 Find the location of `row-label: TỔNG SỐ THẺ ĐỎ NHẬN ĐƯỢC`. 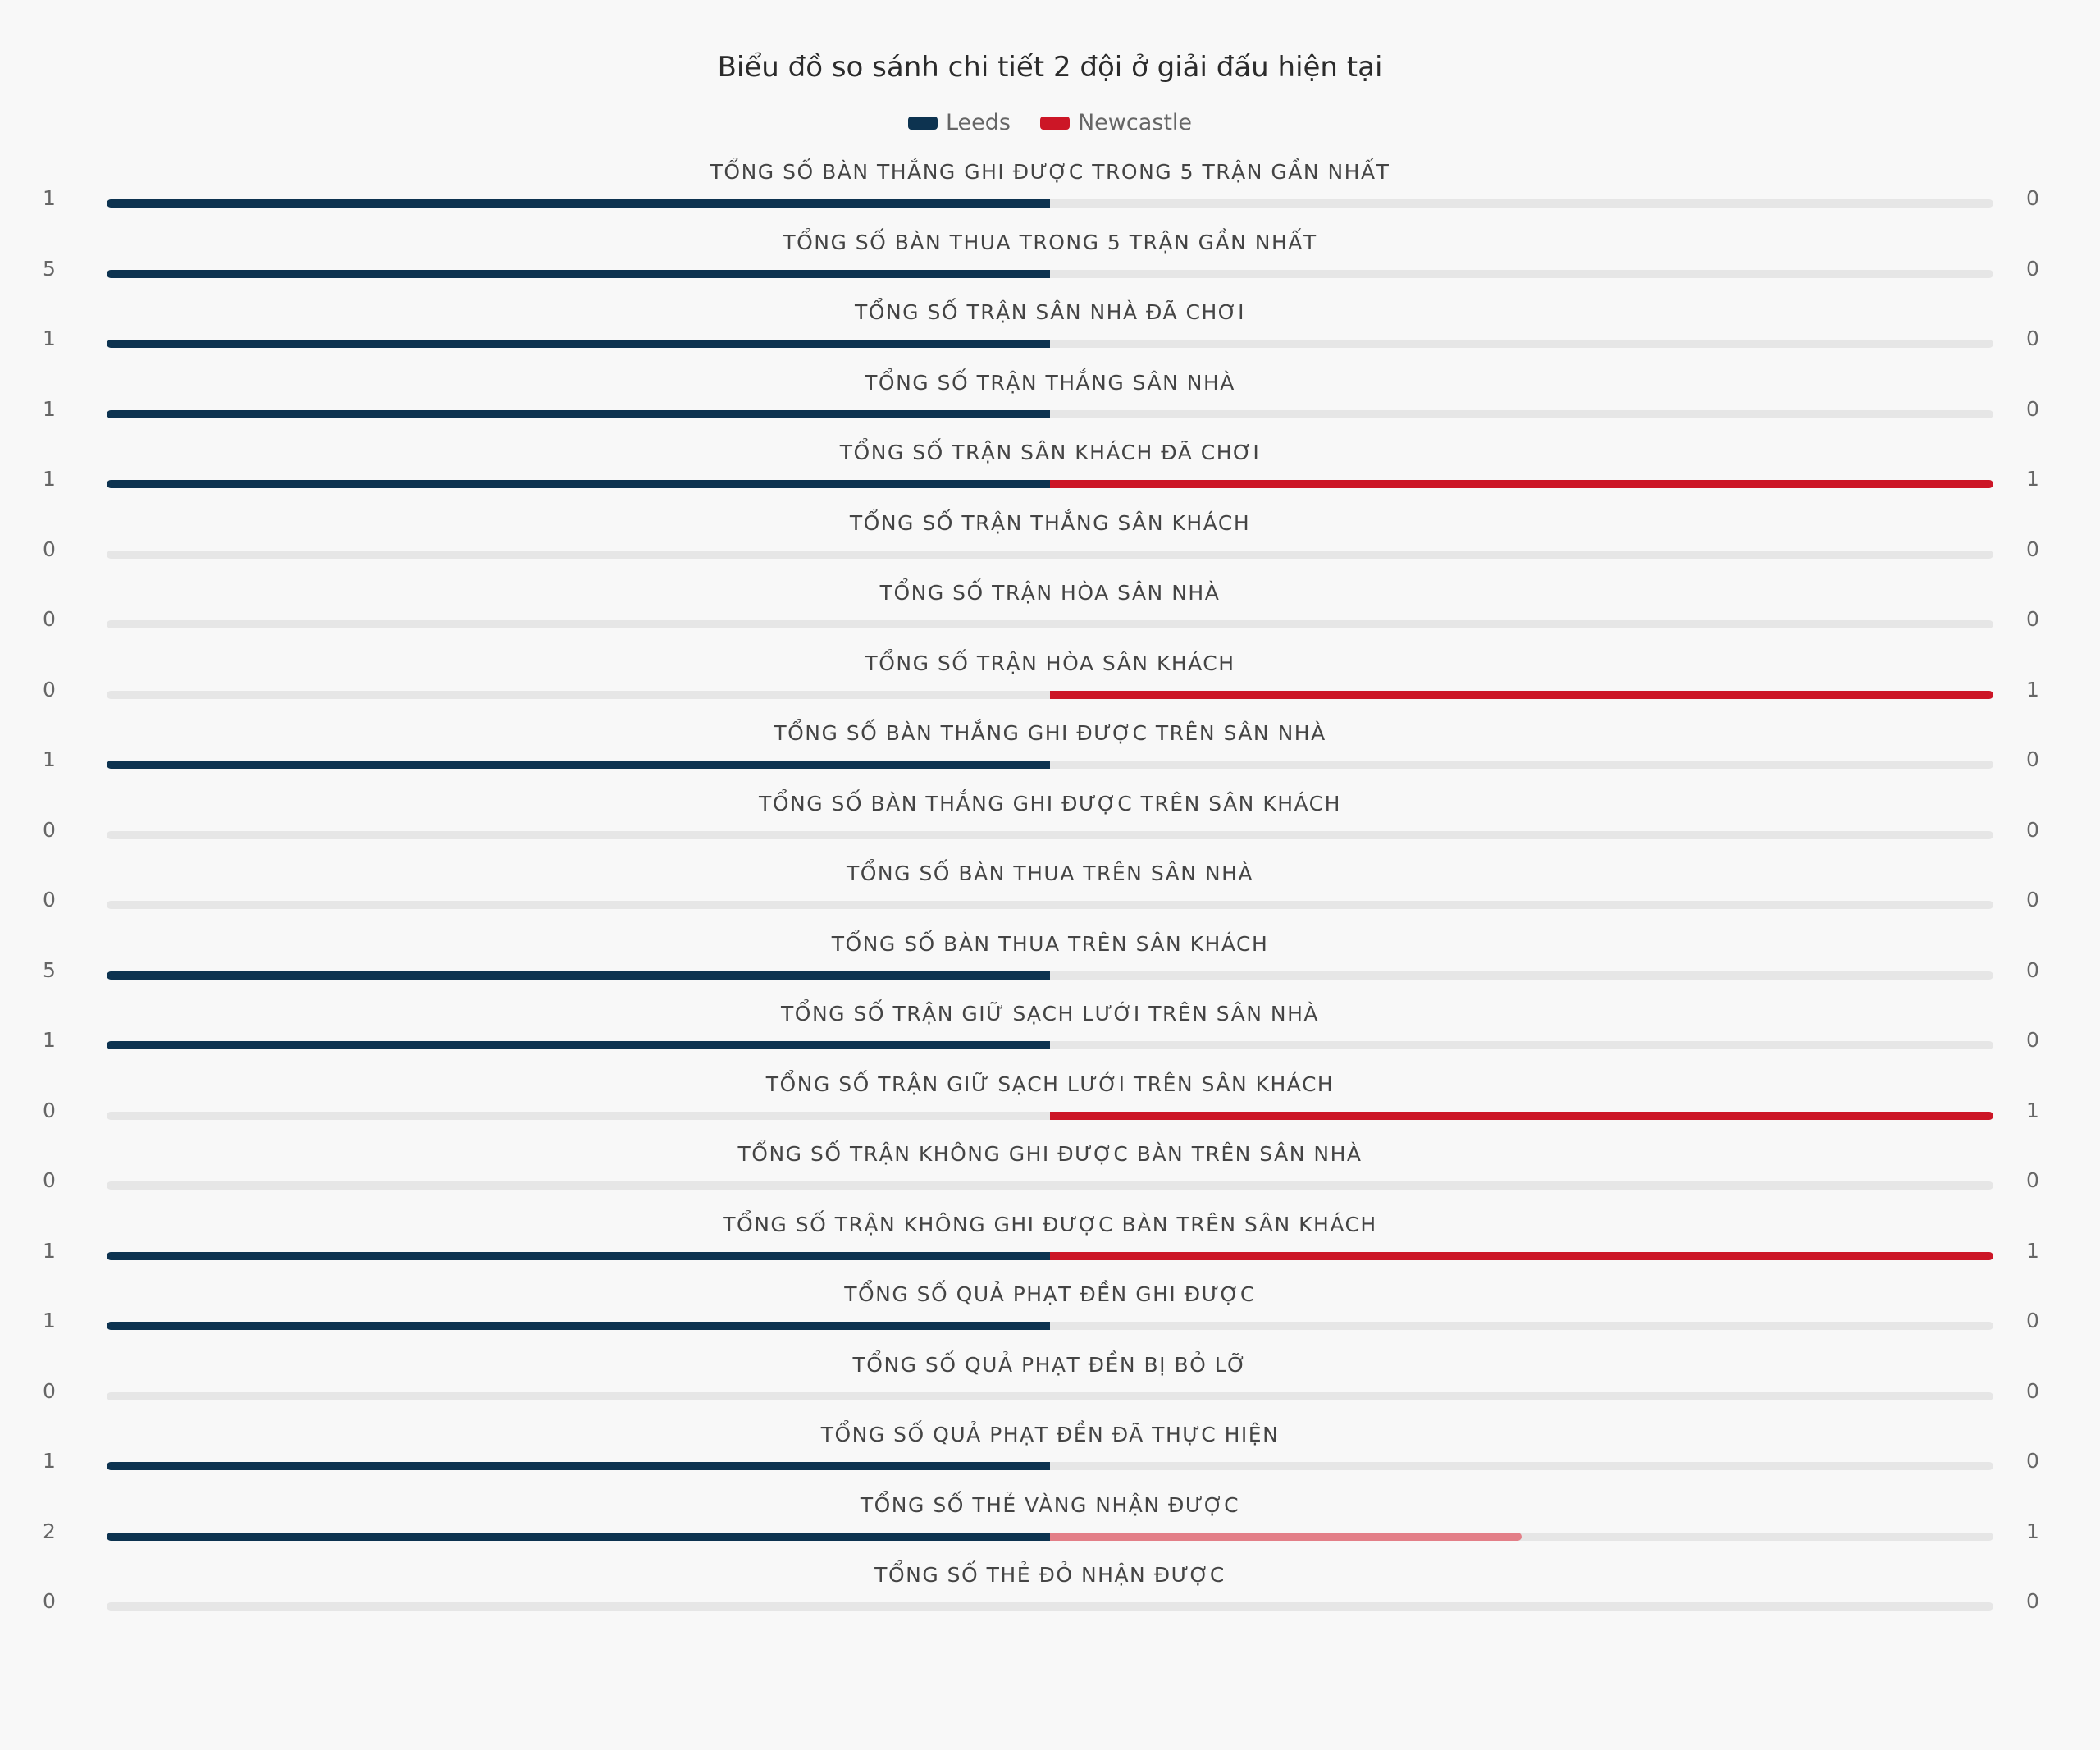

row-label: TỔNG SỐ THẺ ĐỎ NHẬN ĐƯỢC is located at coordinates (1050, 1575).